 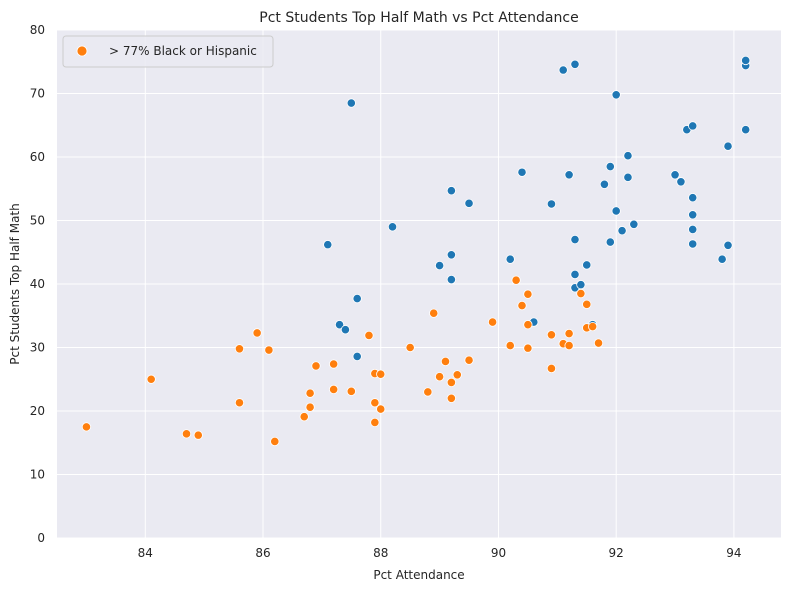 I want to click on legend-label: > 77% Black or Hispanic, so click(x=183, y=51).